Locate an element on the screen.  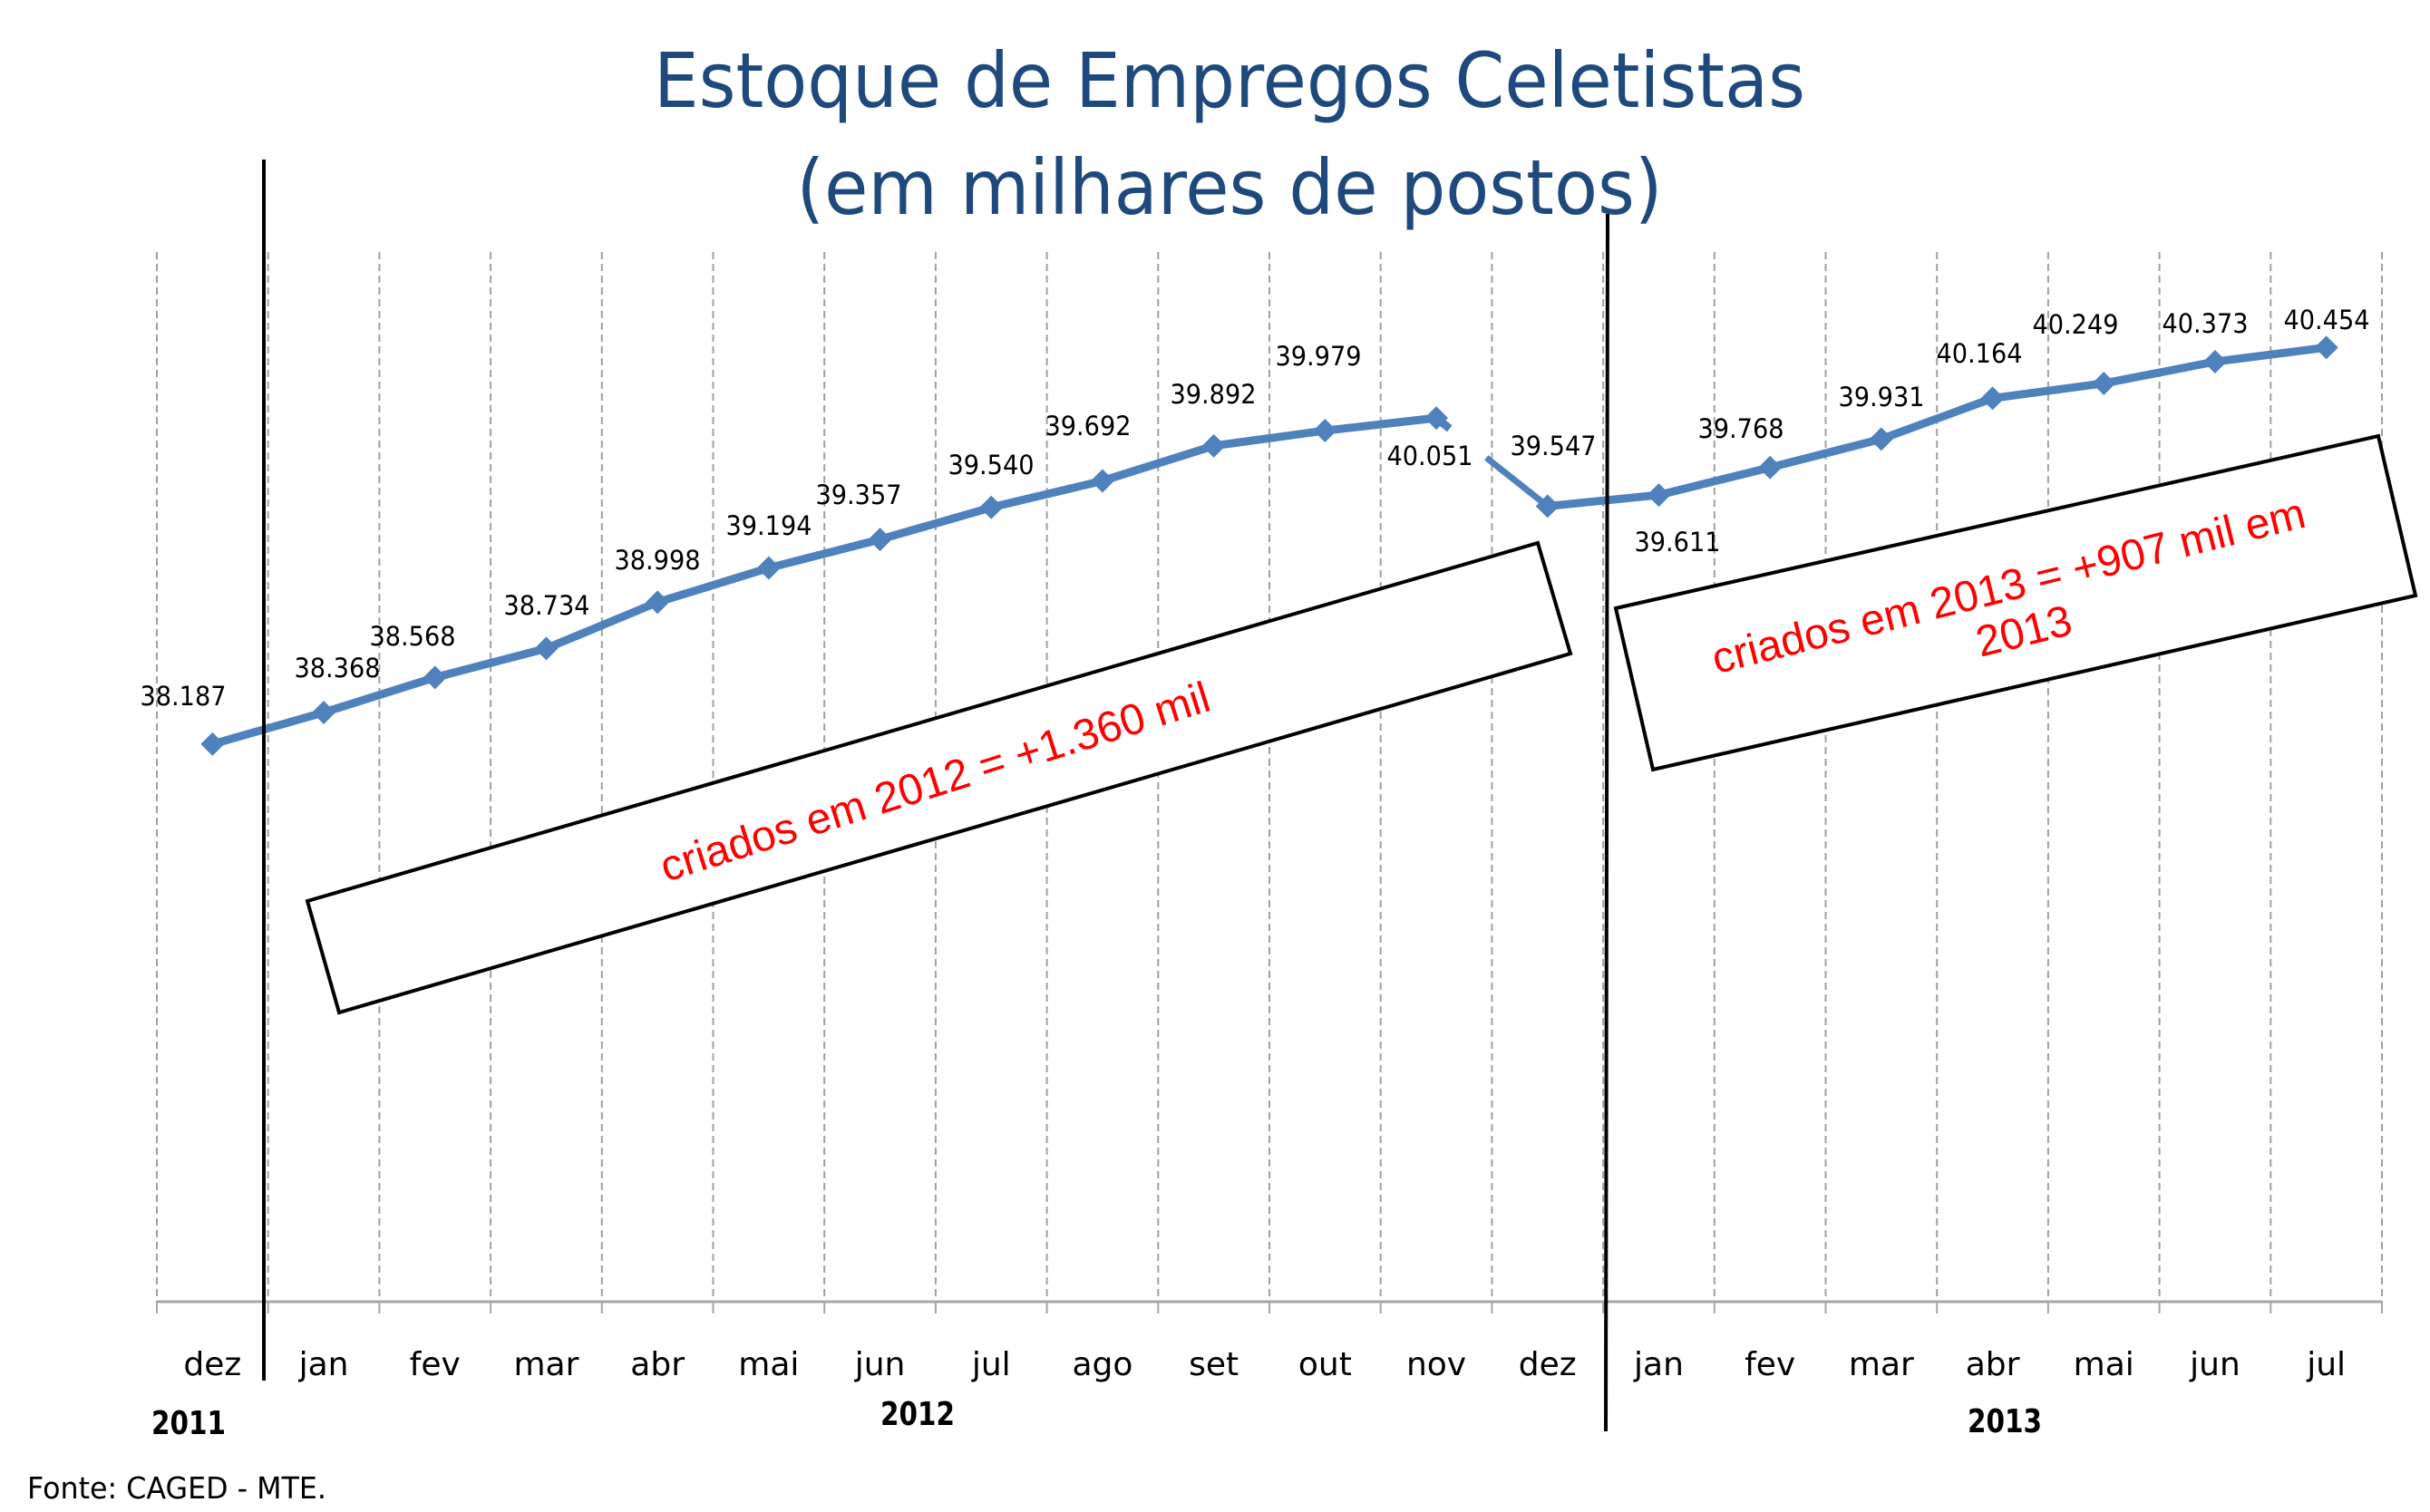
data-label: 39.357 is located at coordinates (859, 495).